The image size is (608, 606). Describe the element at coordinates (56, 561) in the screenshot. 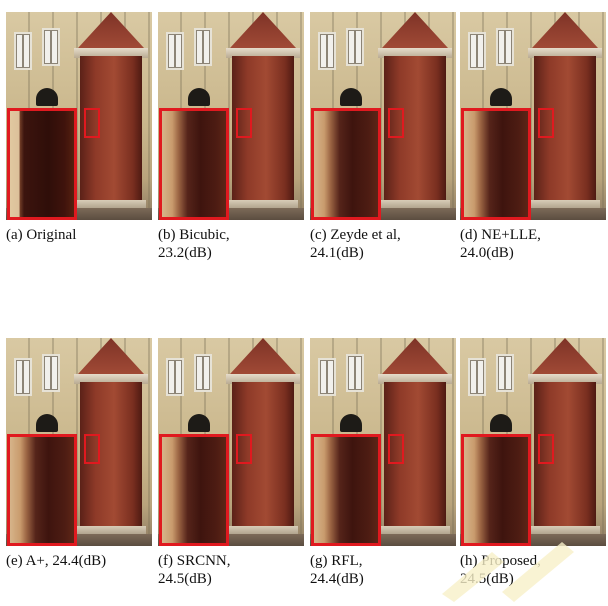

I see `caption-line1: (e) A+, 24.4(dB)` at that location.